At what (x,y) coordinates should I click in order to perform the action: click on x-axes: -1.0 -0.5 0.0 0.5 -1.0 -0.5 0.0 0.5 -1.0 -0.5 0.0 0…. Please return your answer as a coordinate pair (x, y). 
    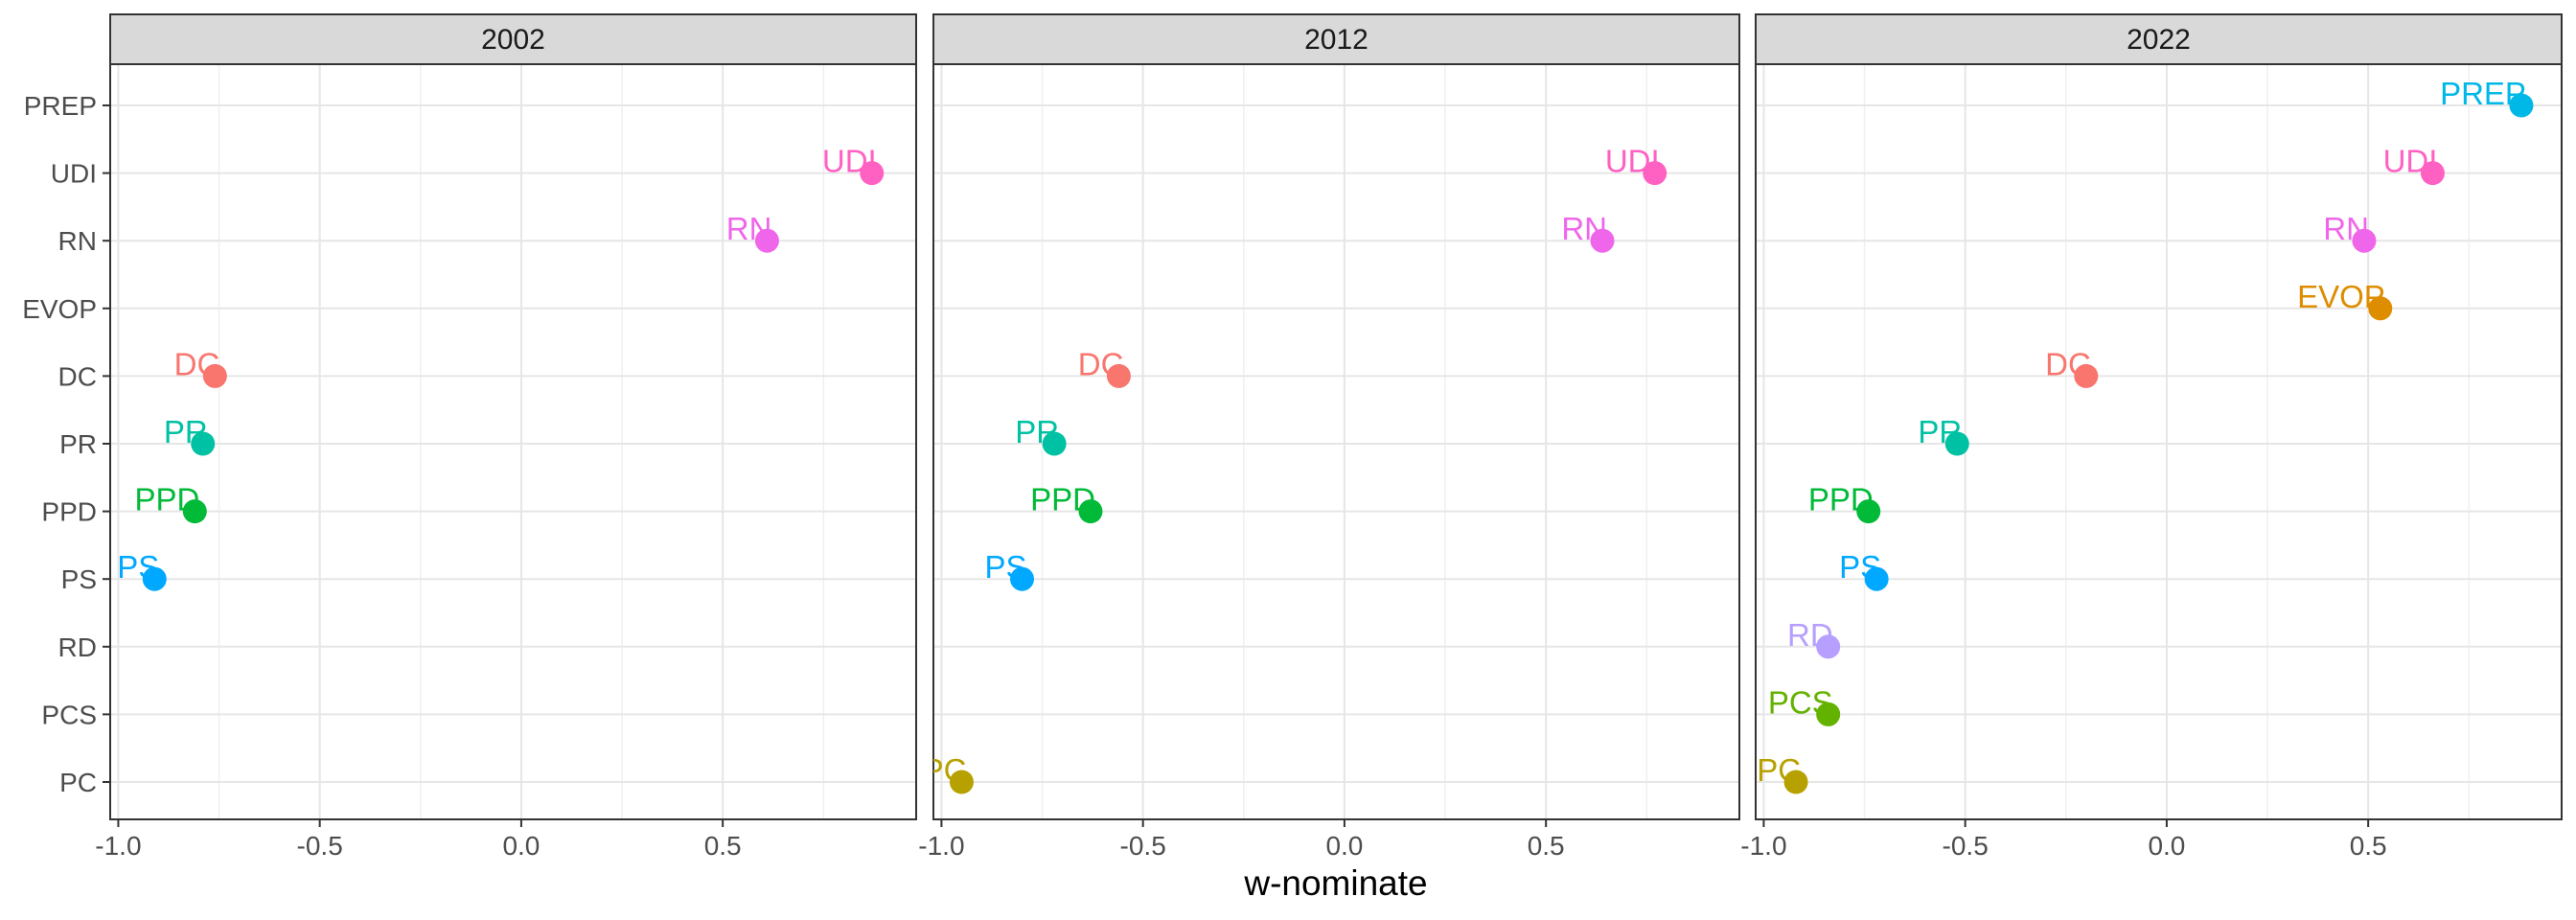
    Looking at the image, I should click on (1241, 840).